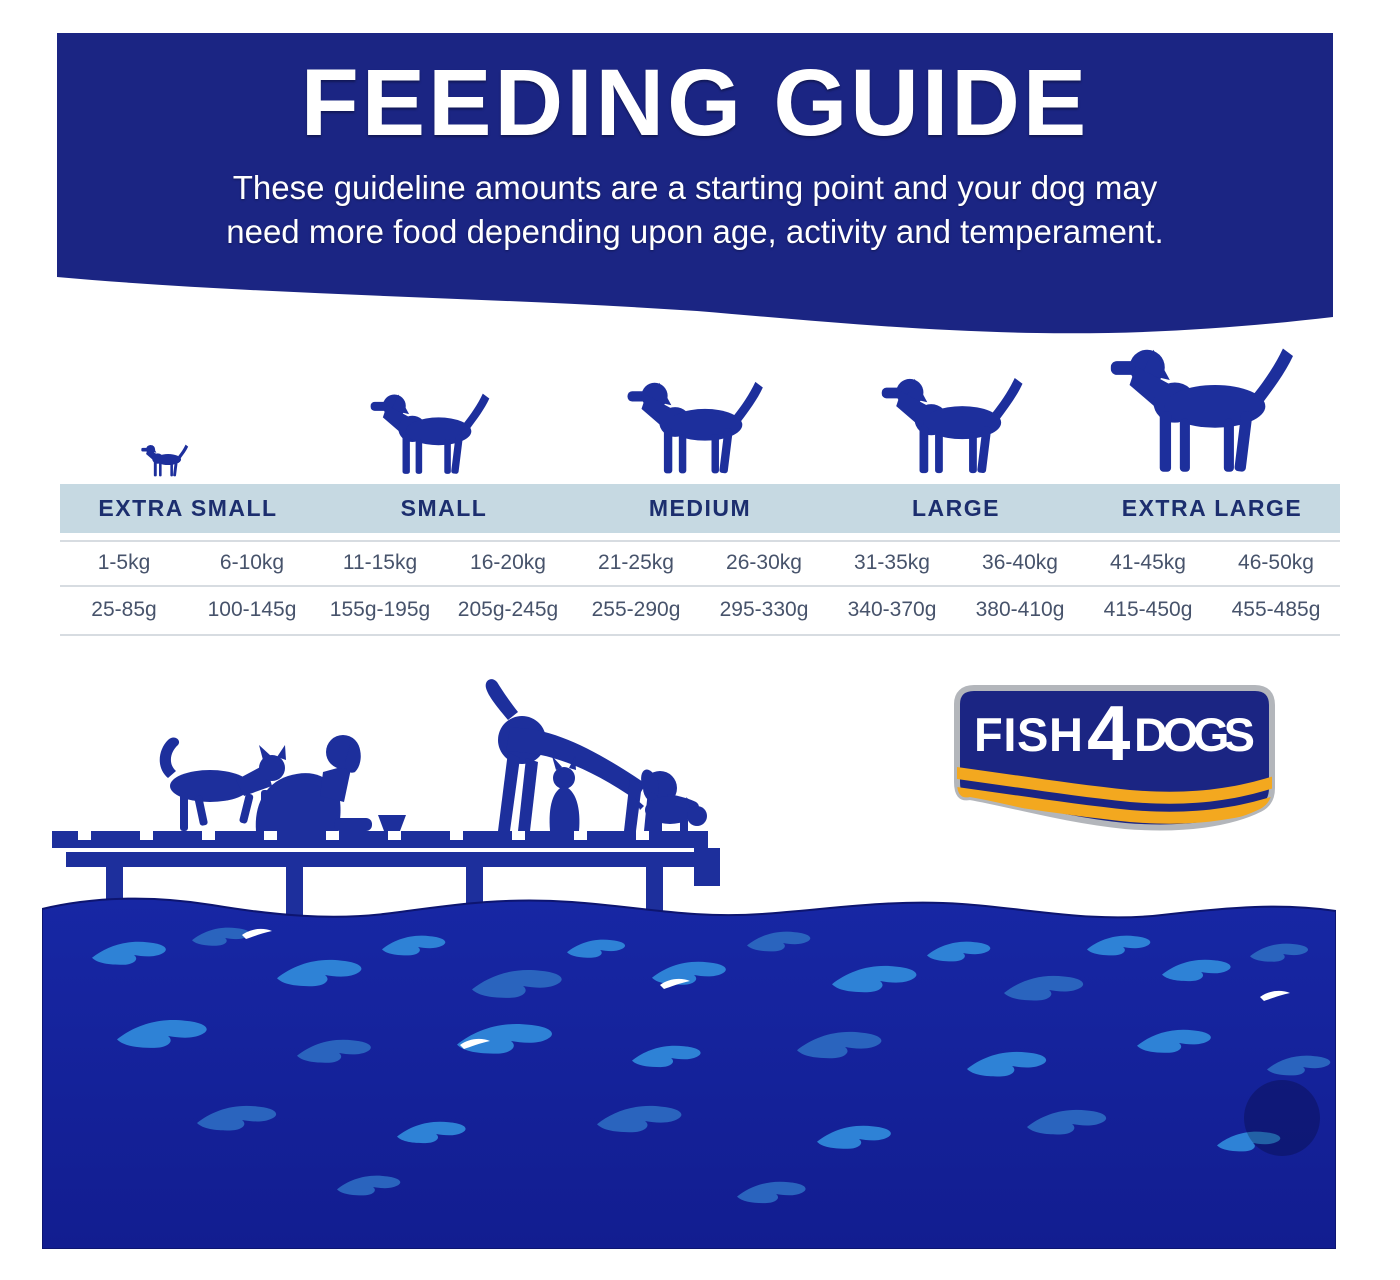 The width and height of the screenshot is (1400, 1280). Describe the element at coordinates (252, 562) in the screenshot. I see `weight-cell: 6-10kg` at that location.